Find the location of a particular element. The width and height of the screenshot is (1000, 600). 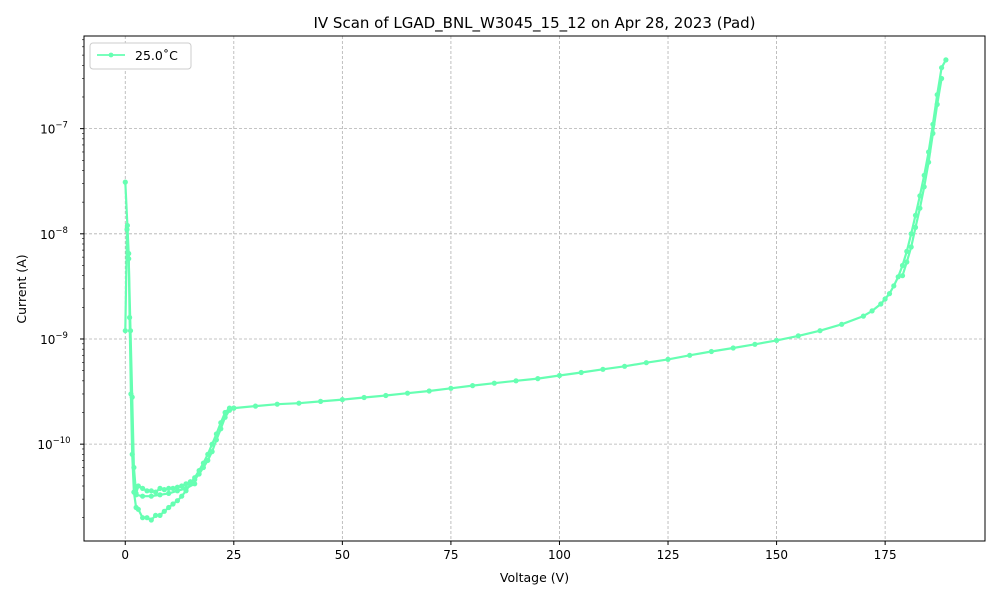

y-tick-label: 10−10 is located at coordinates (53, 444).